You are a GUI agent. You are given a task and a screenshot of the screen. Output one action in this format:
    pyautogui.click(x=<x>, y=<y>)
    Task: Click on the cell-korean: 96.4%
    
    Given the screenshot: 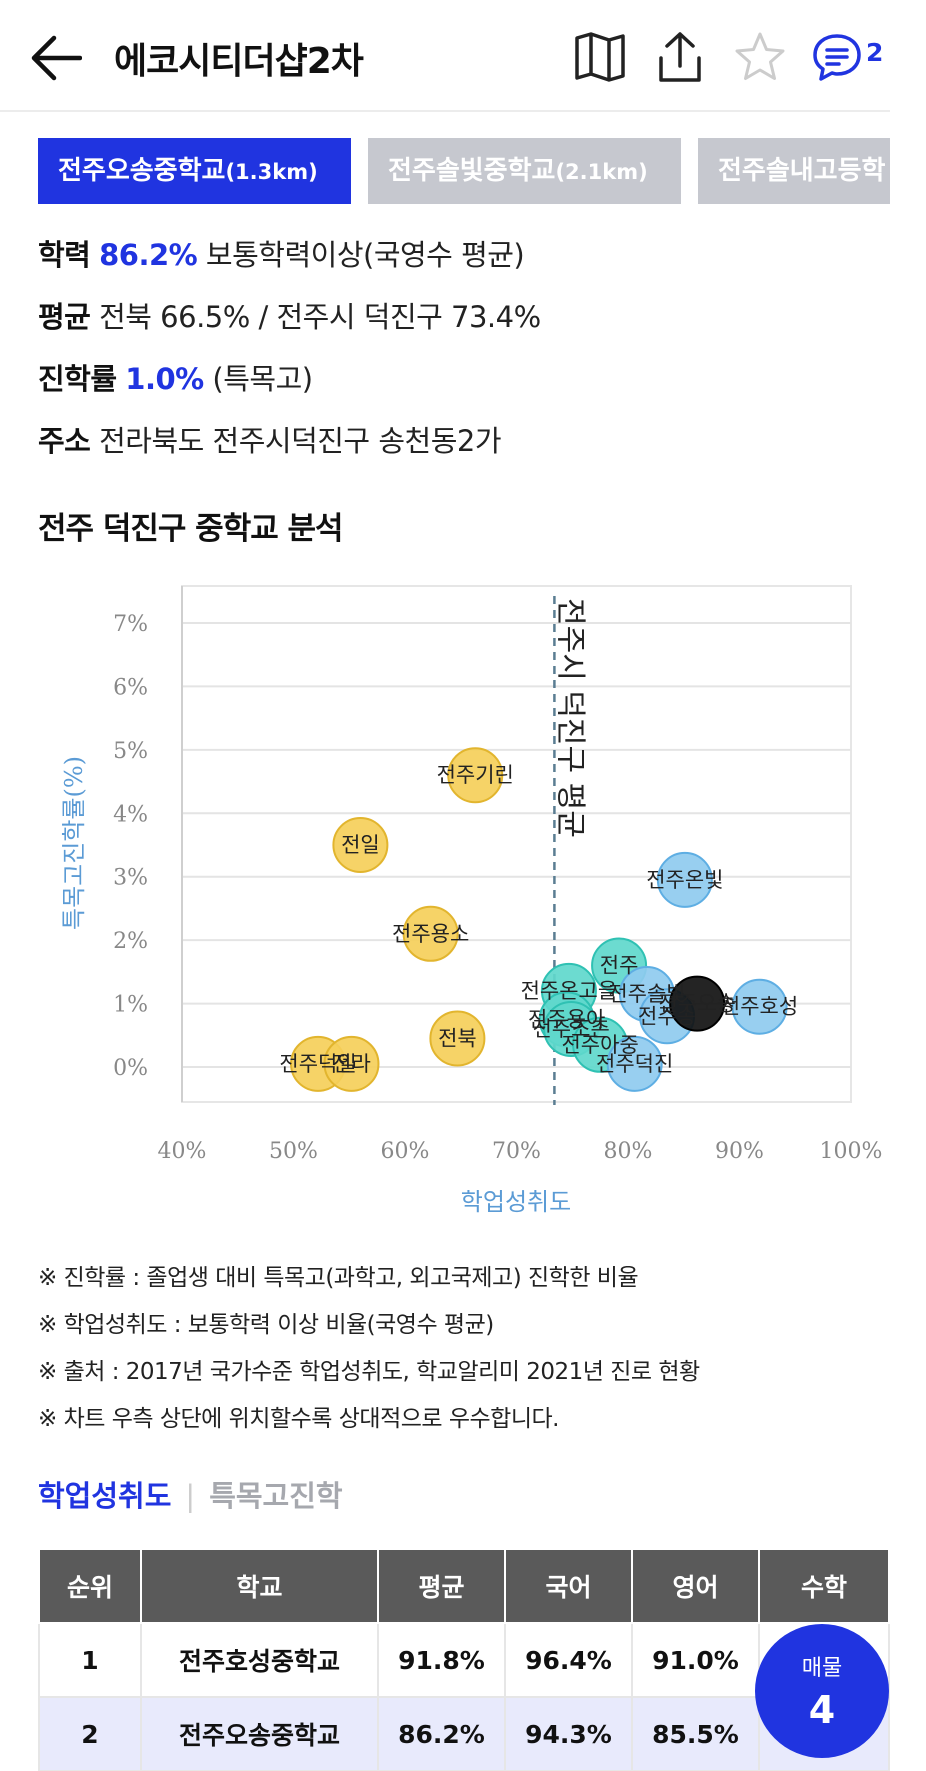 What is the action you would take?
    pyautogui.click(x=568, y=1660)
    